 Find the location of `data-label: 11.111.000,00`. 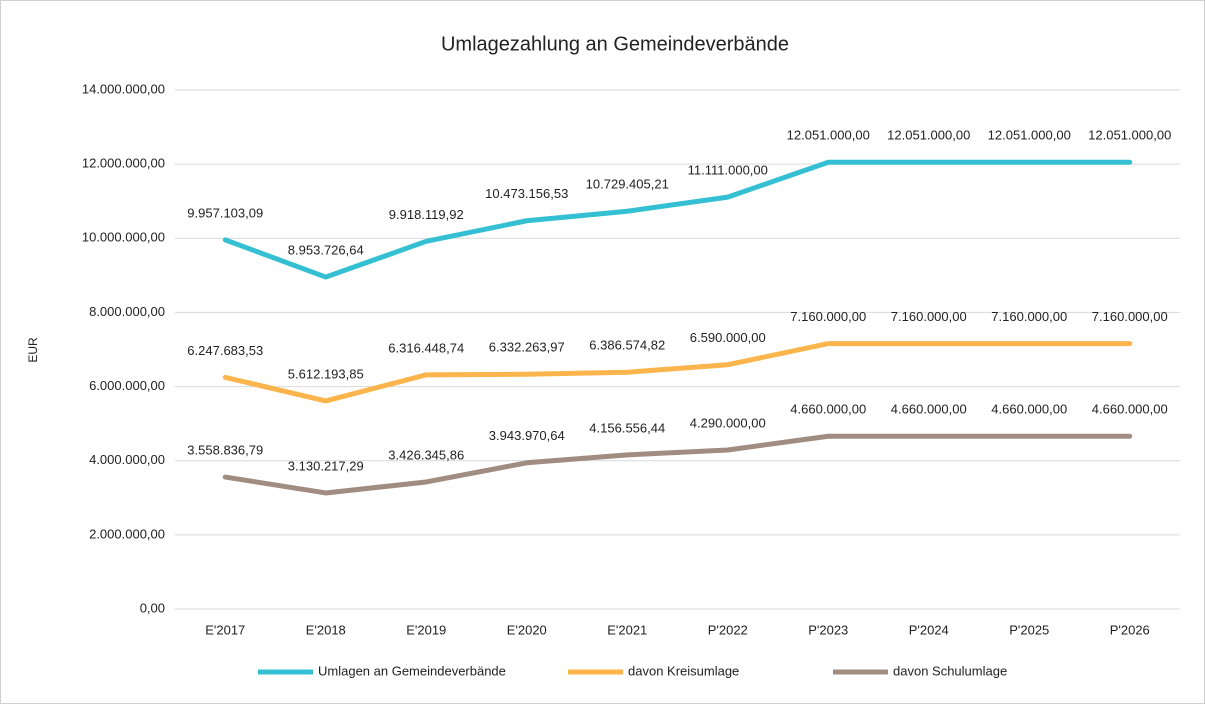

data-label: 11.111.000,00 is located at coordinates (728, 170).